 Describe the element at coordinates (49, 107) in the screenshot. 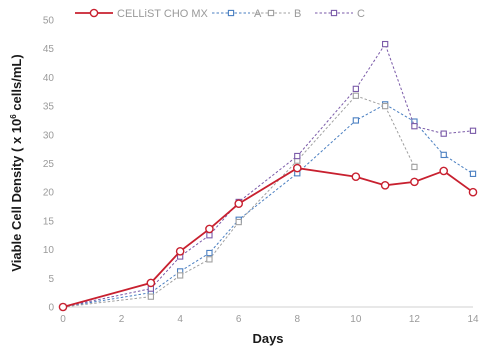

I see `y-tick-label-35: 35` at that location.